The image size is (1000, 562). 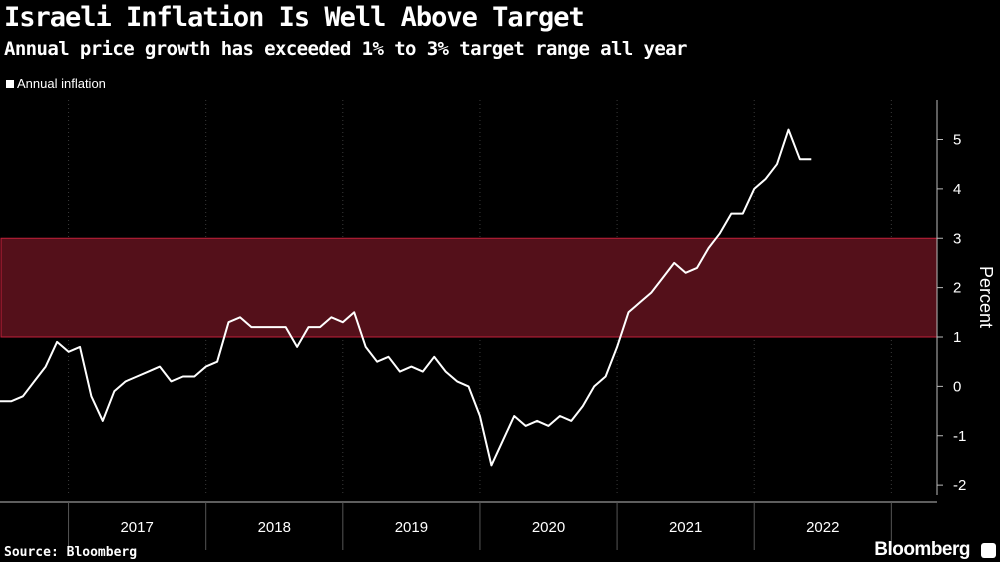 What do you see at coordinates (922, 549) in the screenshot?
I see `bloomberg-logo: Bloomberg` at bounding box center [922, 549].